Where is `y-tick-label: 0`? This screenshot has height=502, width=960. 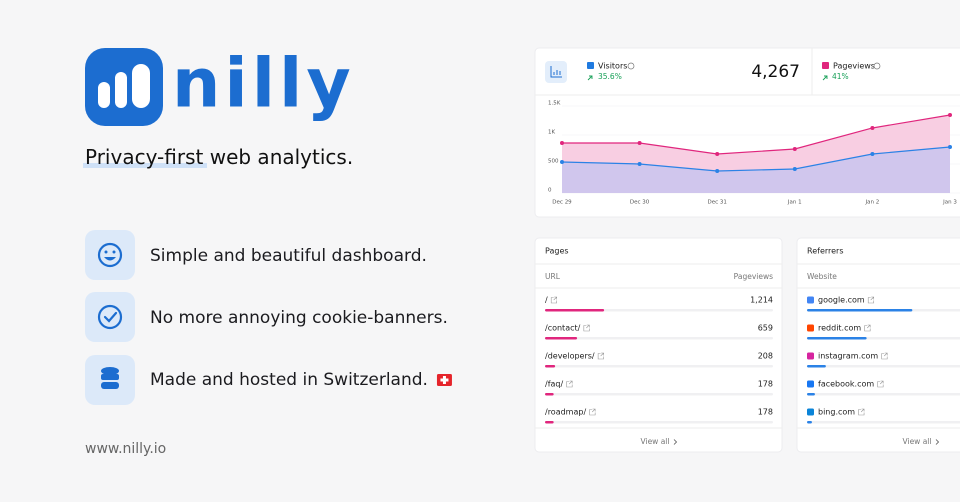 y-tick-label: 0 is located at coordinates (550, 191).